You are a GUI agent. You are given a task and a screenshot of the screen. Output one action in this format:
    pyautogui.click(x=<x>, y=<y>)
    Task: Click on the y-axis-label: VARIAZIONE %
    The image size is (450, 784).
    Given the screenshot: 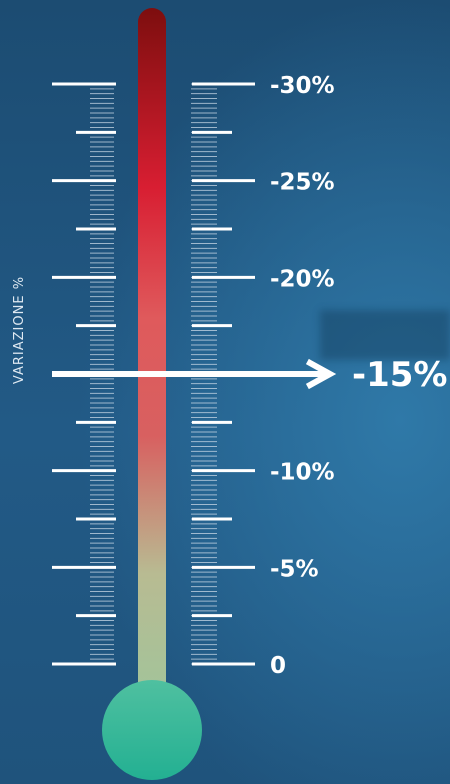 What is the action you would take?
    pyautogui.click(x=19, y=330)
    